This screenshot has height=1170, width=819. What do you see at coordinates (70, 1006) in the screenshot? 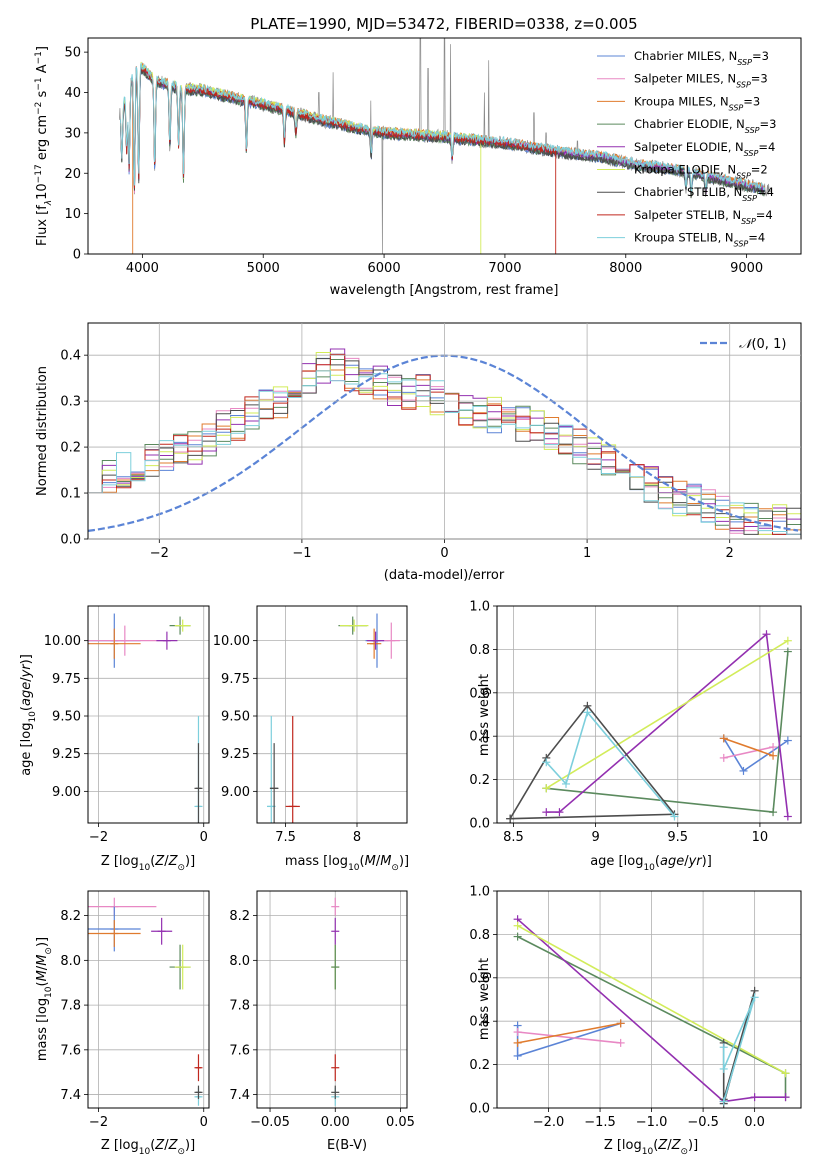
I see `mass_vs_z-ytick-label: 7.8` at bounding box center [70, 1006].